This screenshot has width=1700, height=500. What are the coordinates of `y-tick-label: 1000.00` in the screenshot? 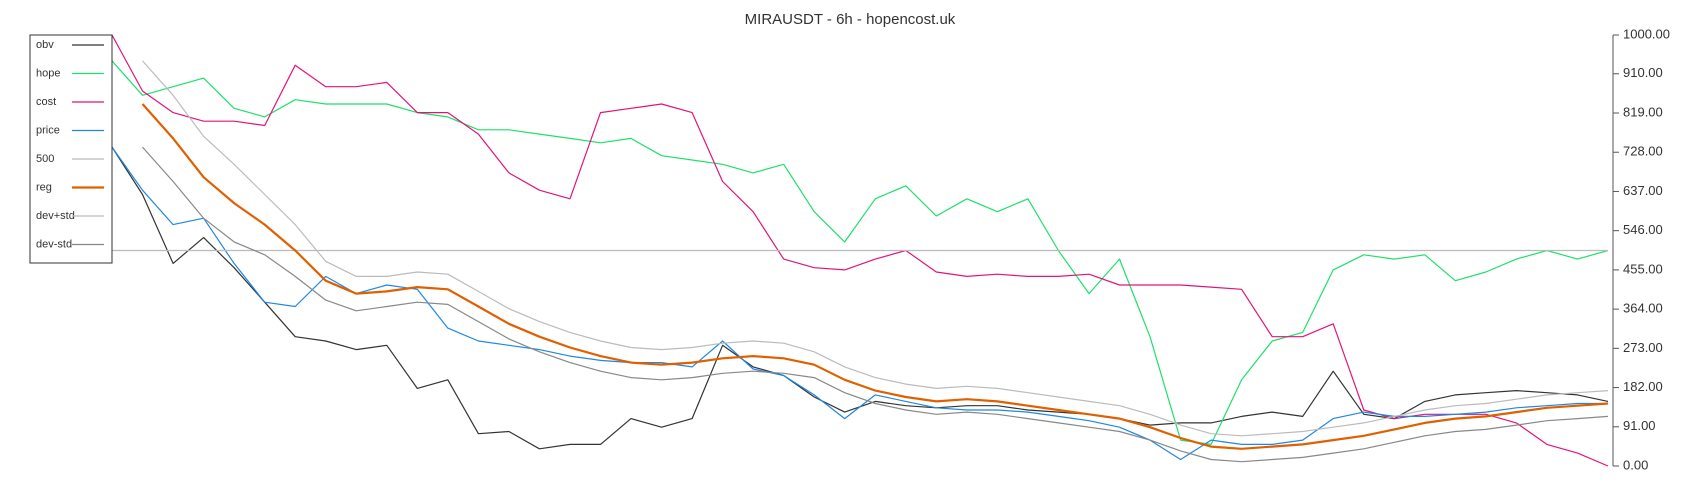 It's located at (1646, 33).